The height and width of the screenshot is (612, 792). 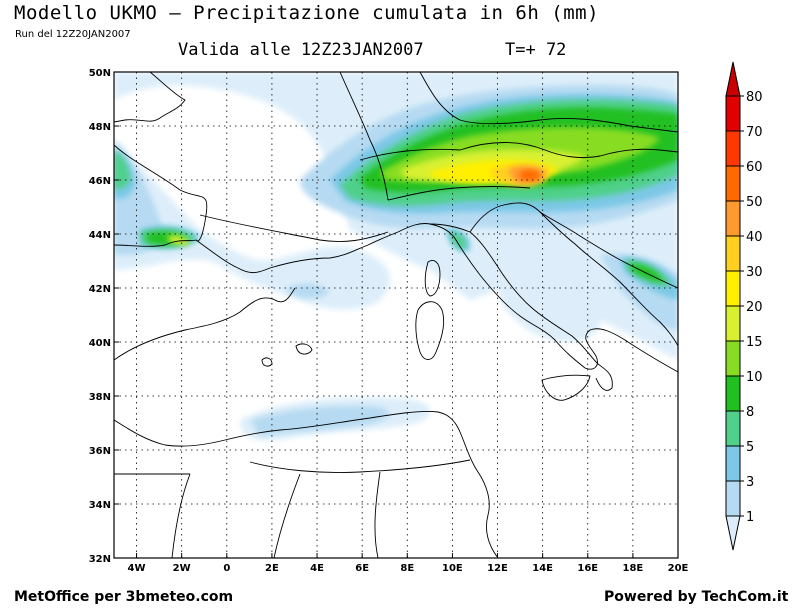 What do you see at coordinates (407, 568) in the screenshot?
I see `lon-tick-label: 8E` at bounding box center [407, 568].